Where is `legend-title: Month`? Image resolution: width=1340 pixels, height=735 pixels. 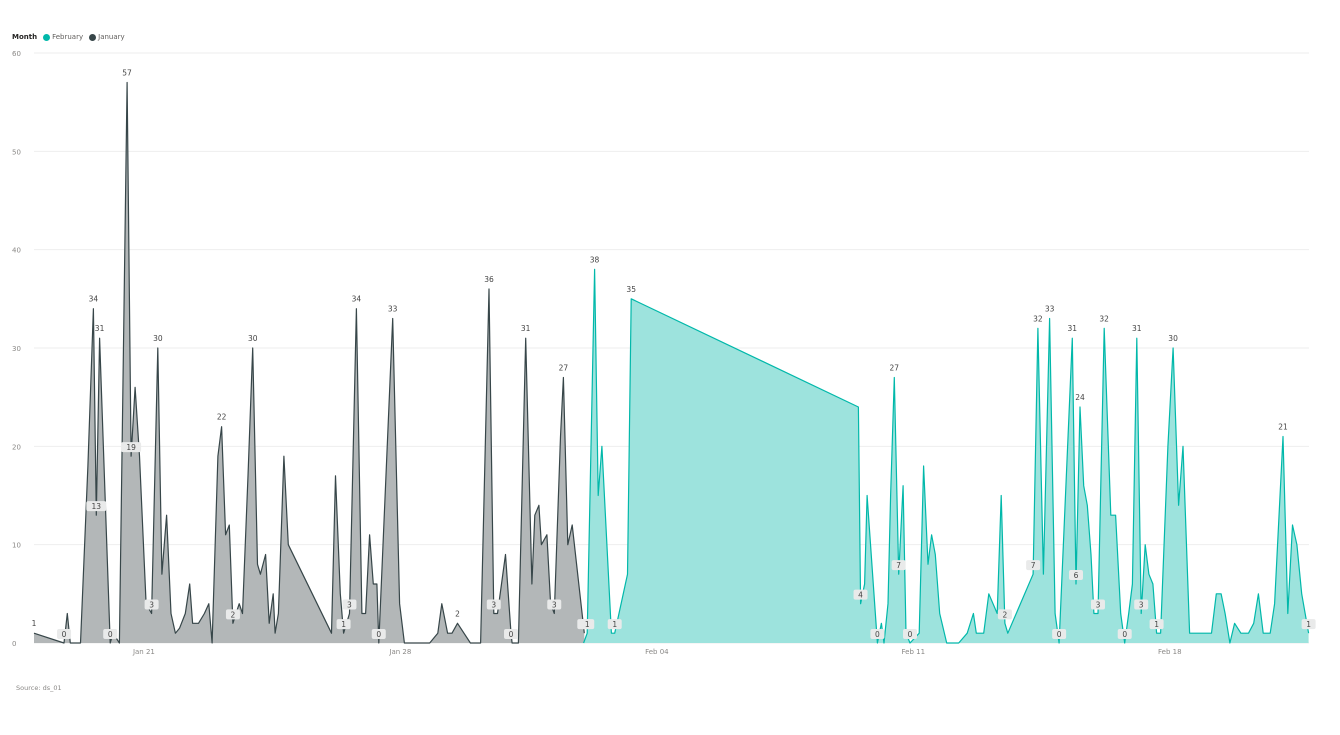
legend-title: Month is located at coordinates (25, 37).